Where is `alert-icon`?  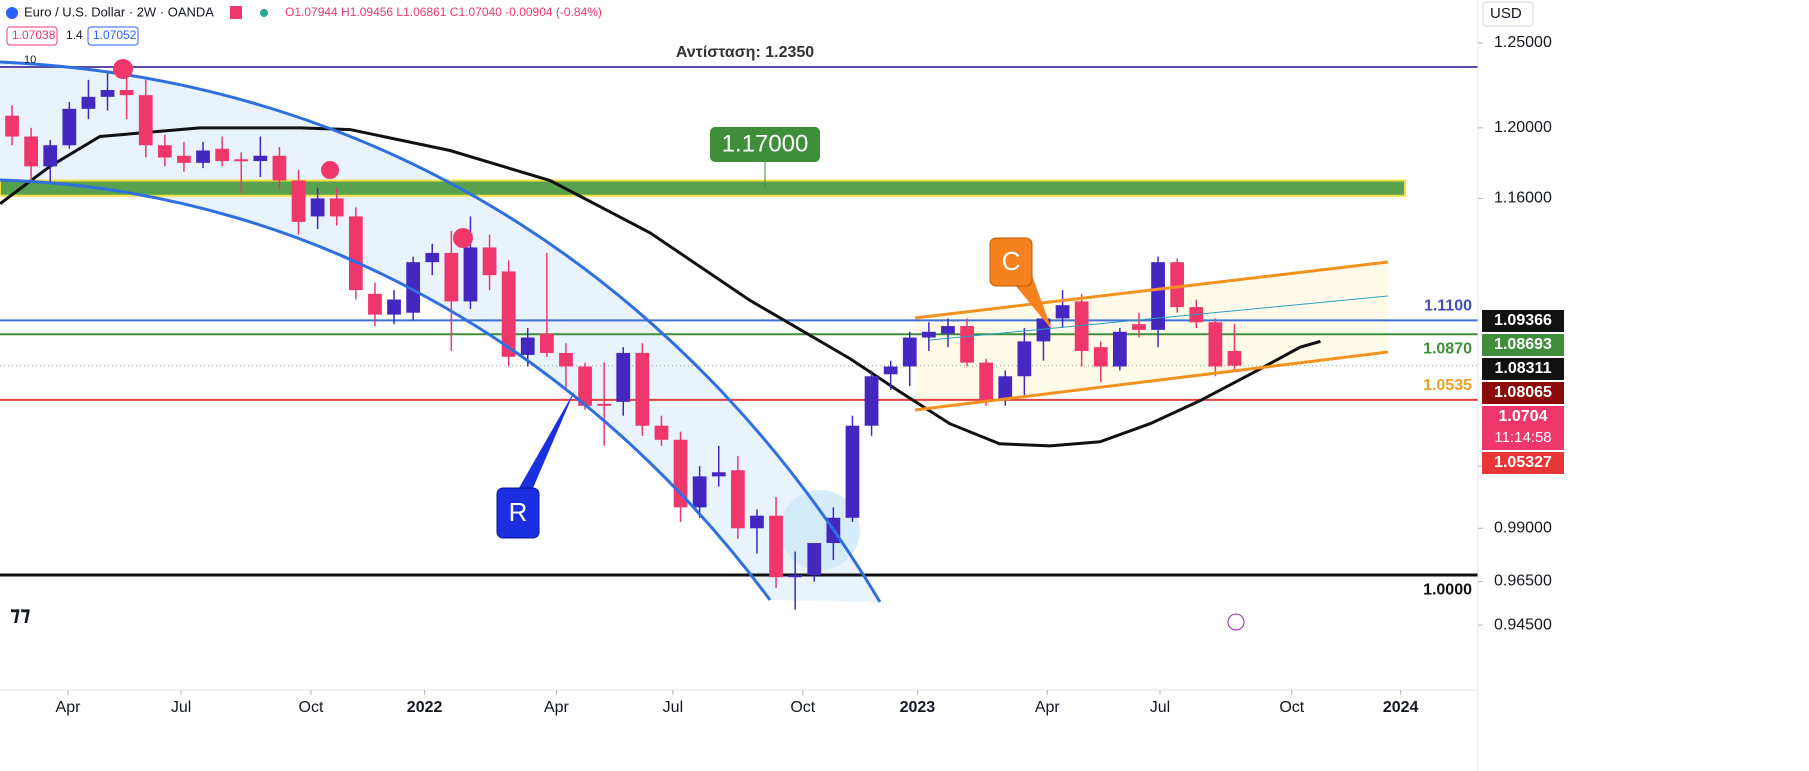 alert-icon is located at coordinates (1236, 622).